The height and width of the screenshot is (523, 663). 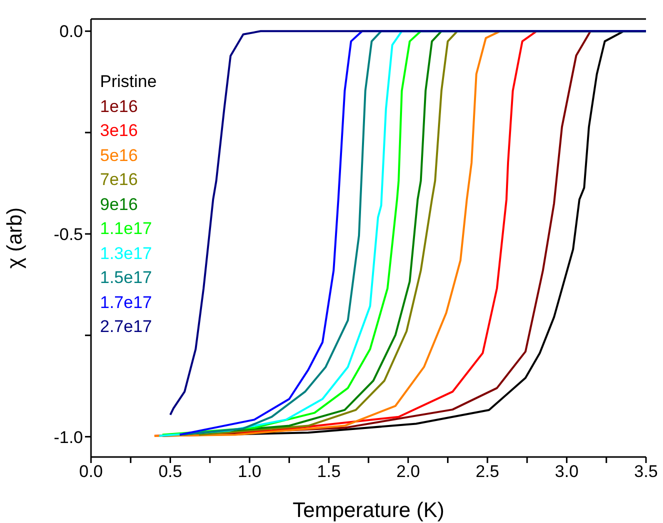 What do you see at coordinates (119, 180) in the screenshot?
I see `text: 7e16` at bounding box center [119, 180].